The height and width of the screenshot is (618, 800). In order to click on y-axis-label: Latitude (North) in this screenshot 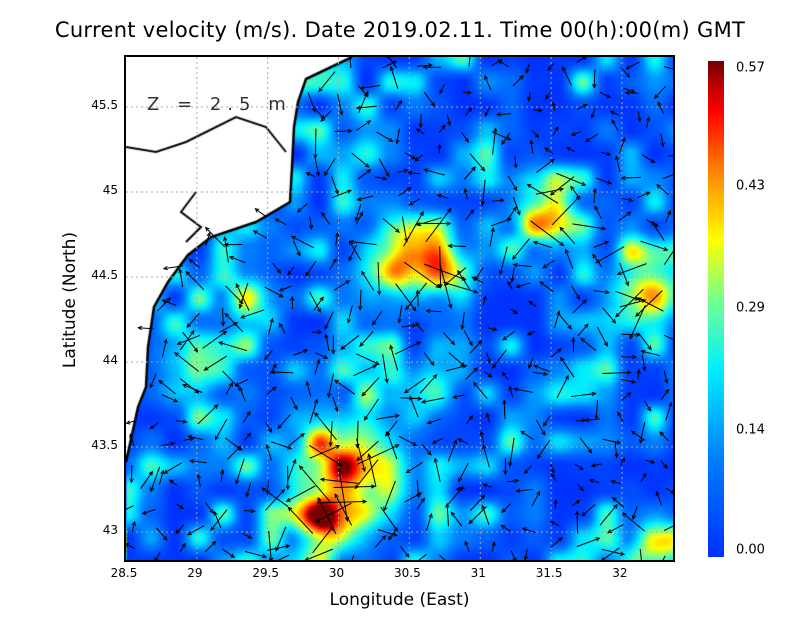, I will do `click(70, 300)`.